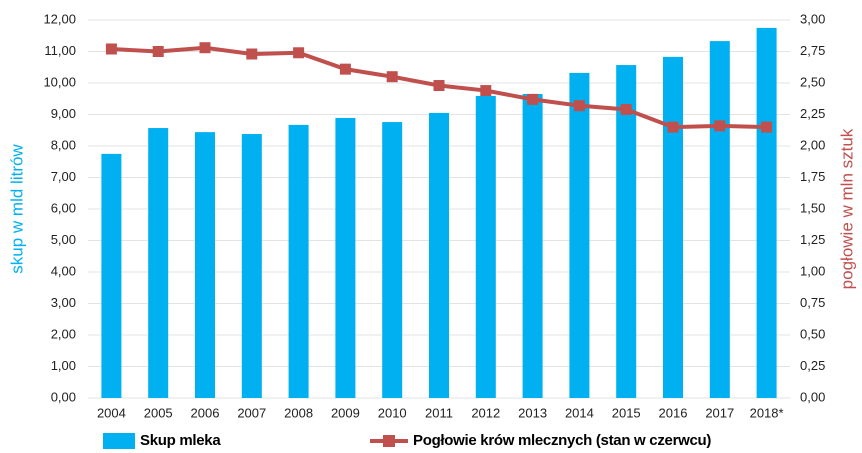 The height and width of the screenshot is (453, 862). I want to click on x-tick-label: 2014, so click(579, 412).